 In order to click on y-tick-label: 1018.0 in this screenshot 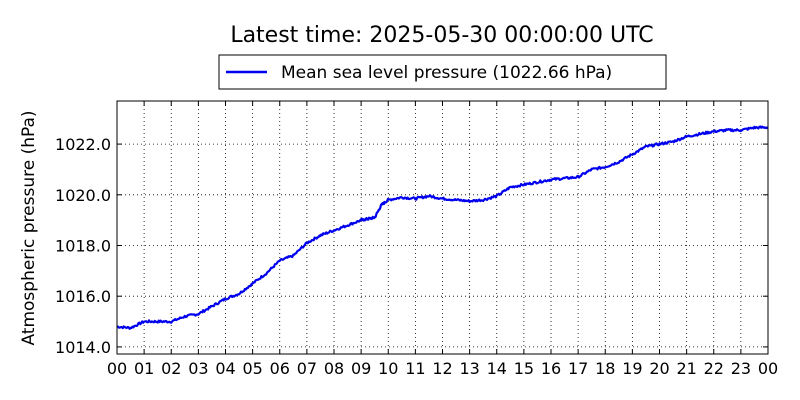, I will do `click(83, 245)`.